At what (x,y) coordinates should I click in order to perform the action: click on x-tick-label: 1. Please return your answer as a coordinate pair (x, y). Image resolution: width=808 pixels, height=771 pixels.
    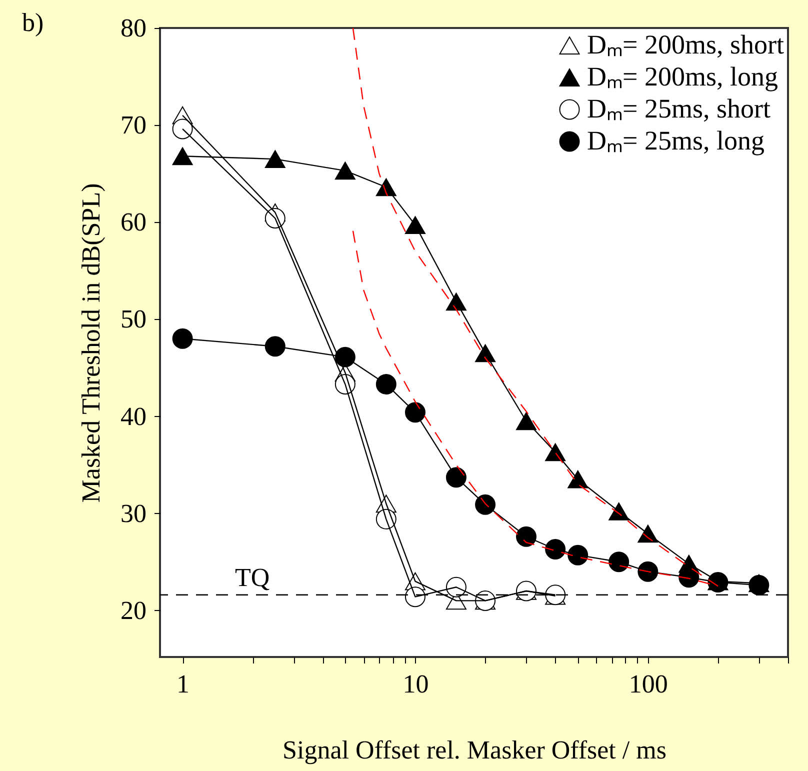
    Looking at the image, I should click on (183, 684).